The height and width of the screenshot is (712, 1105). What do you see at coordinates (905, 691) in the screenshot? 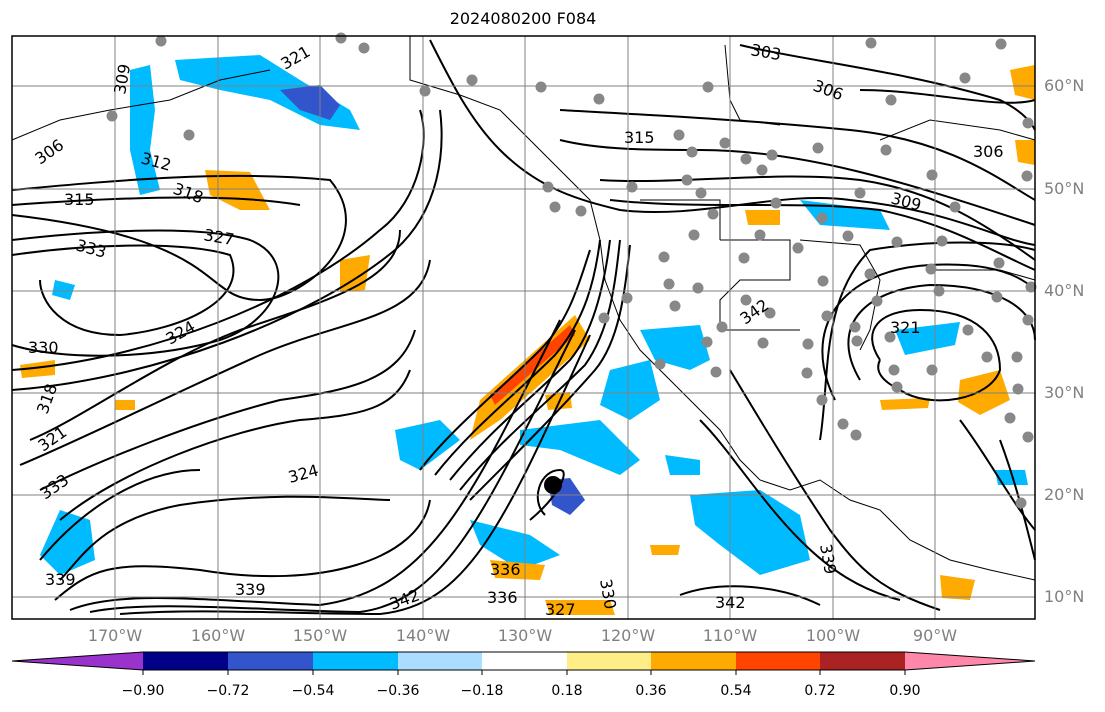
I see `colorbar-tick-label: 0.90` at bounding box center [905, 691].